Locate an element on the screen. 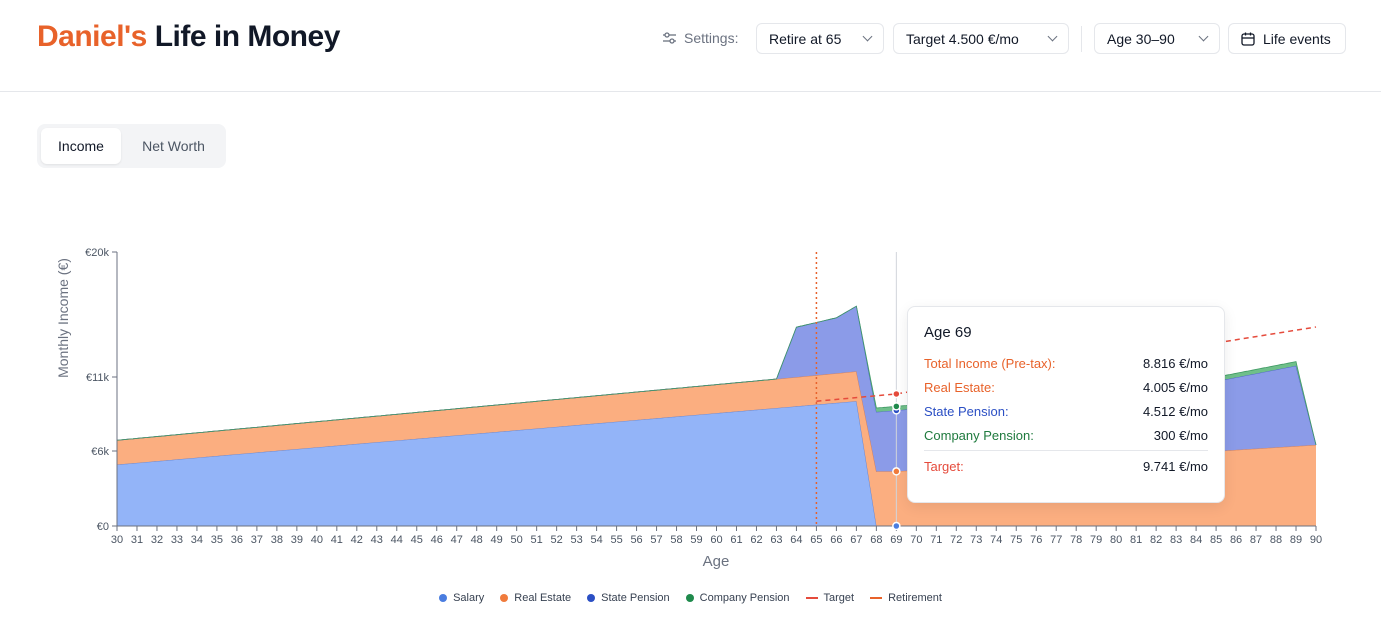  x-tick-label: 30 is located at coordinates (117, 540).